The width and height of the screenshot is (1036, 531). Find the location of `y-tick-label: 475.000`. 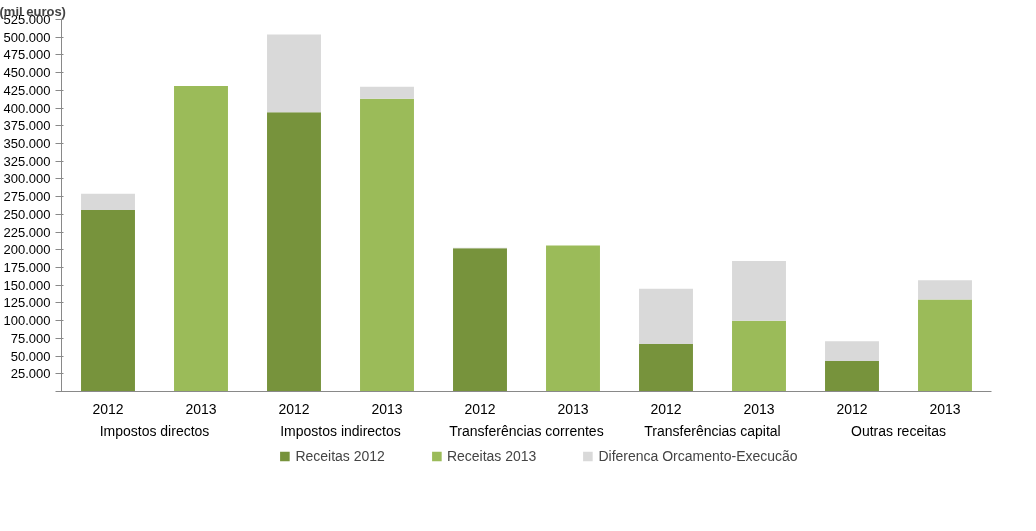

y-tick-label: 475.000 is located at coordinates (27, 55).